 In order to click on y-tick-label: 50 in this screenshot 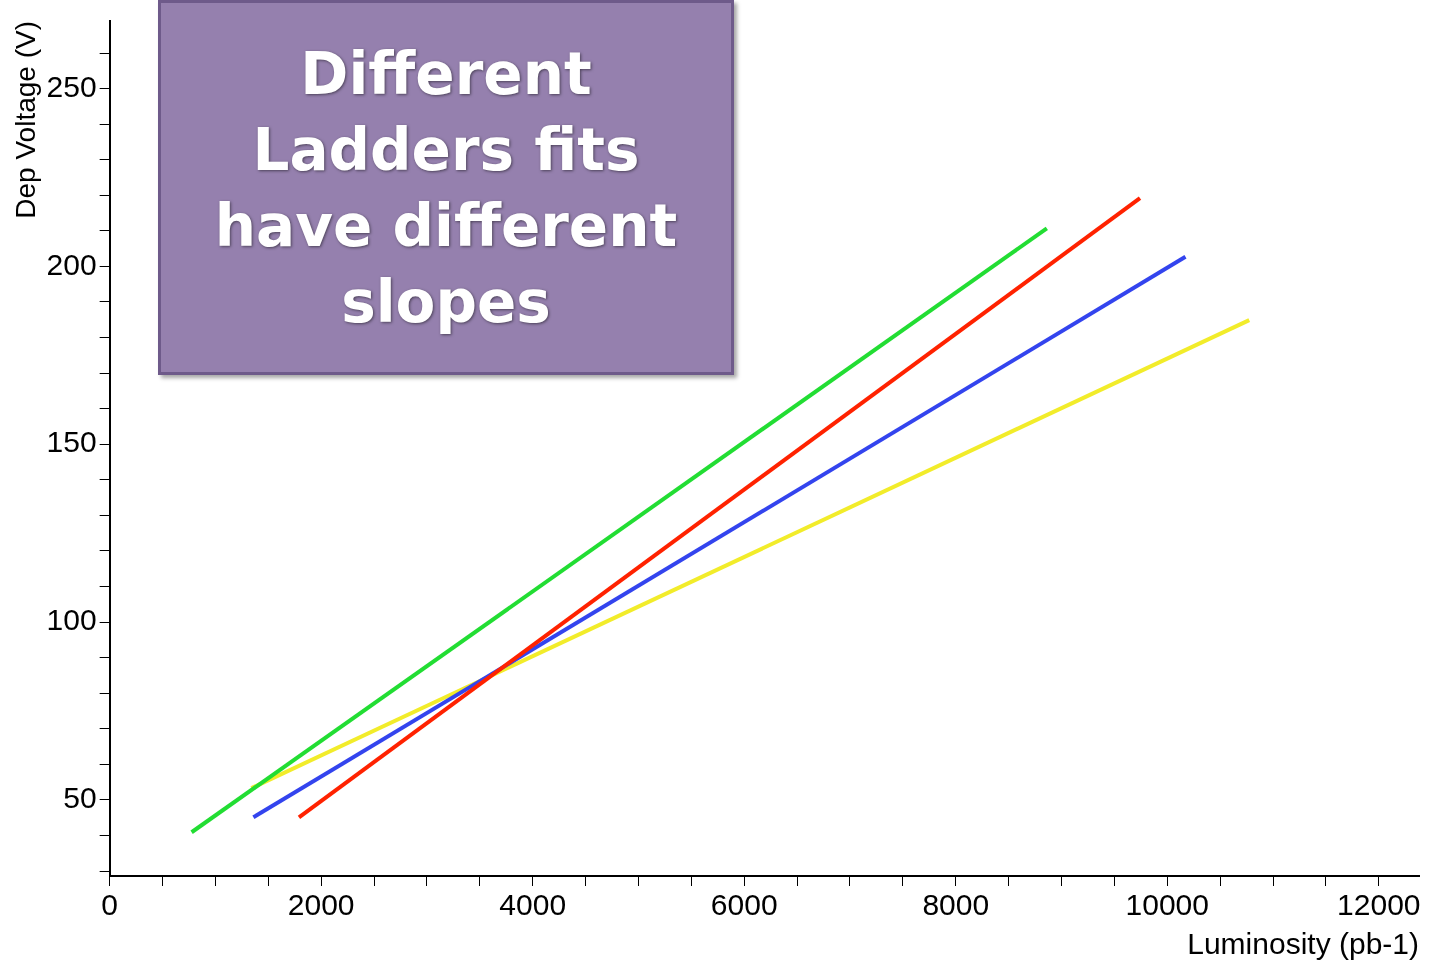, I will do `click(80, 798)`.